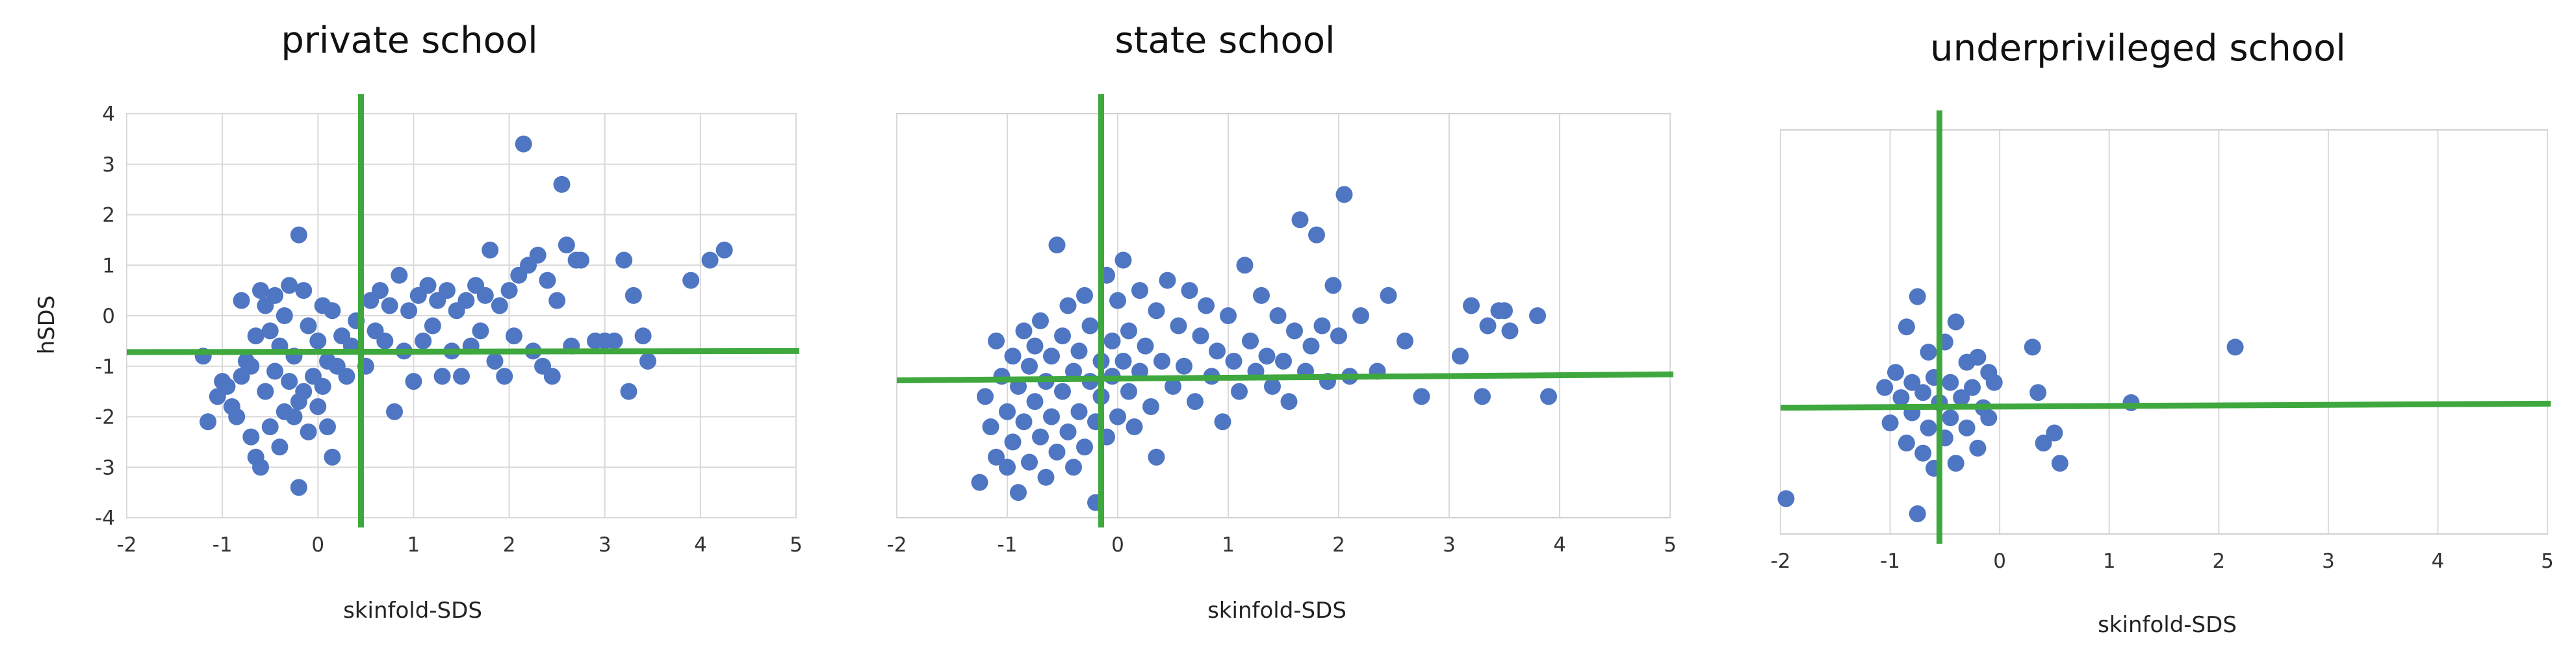  What do you see at coordinates (2109, 561) in the screenshot?
I see `x-tick-label: 1` at bounding box center [2109, 561].